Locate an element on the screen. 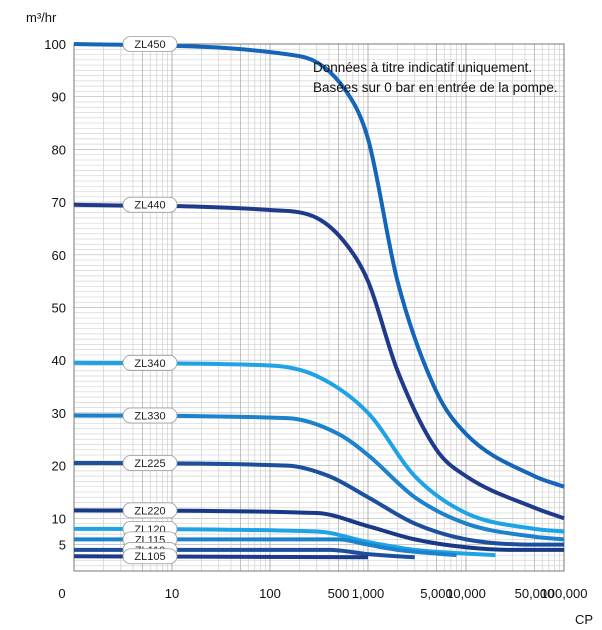  y-tick-label: 30 is located at coordinates (59, 413).